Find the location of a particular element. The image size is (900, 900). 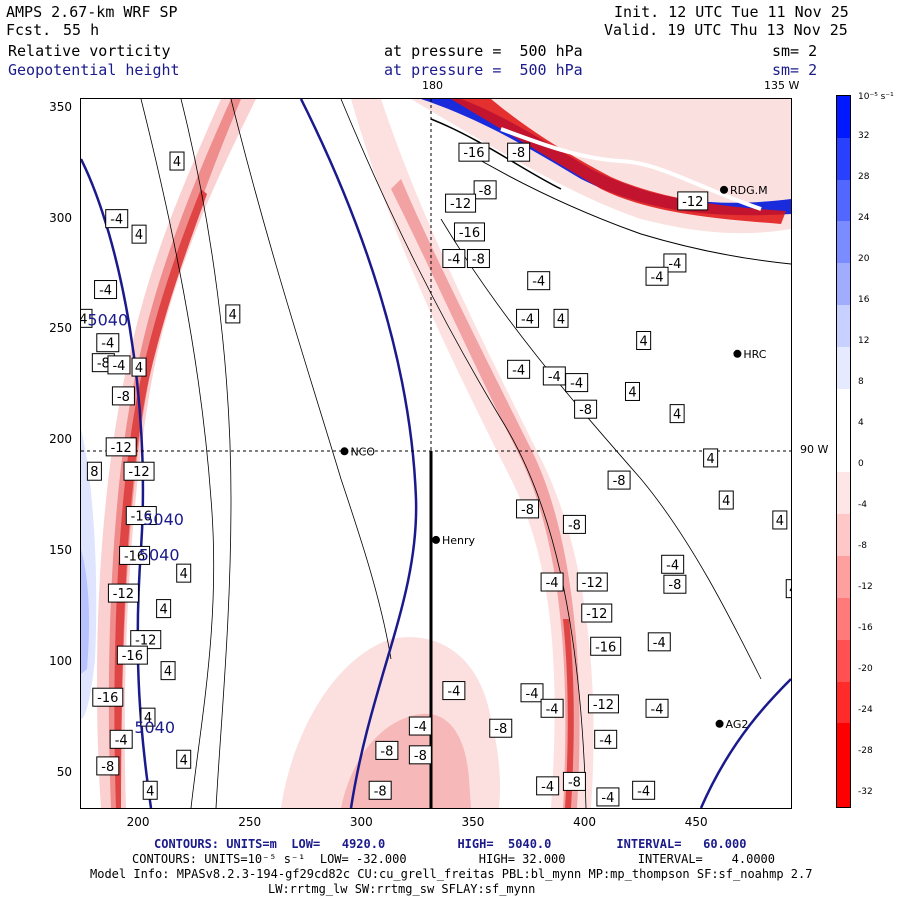

colorbar-label--28: -28 is located at coordinates (865, 751).